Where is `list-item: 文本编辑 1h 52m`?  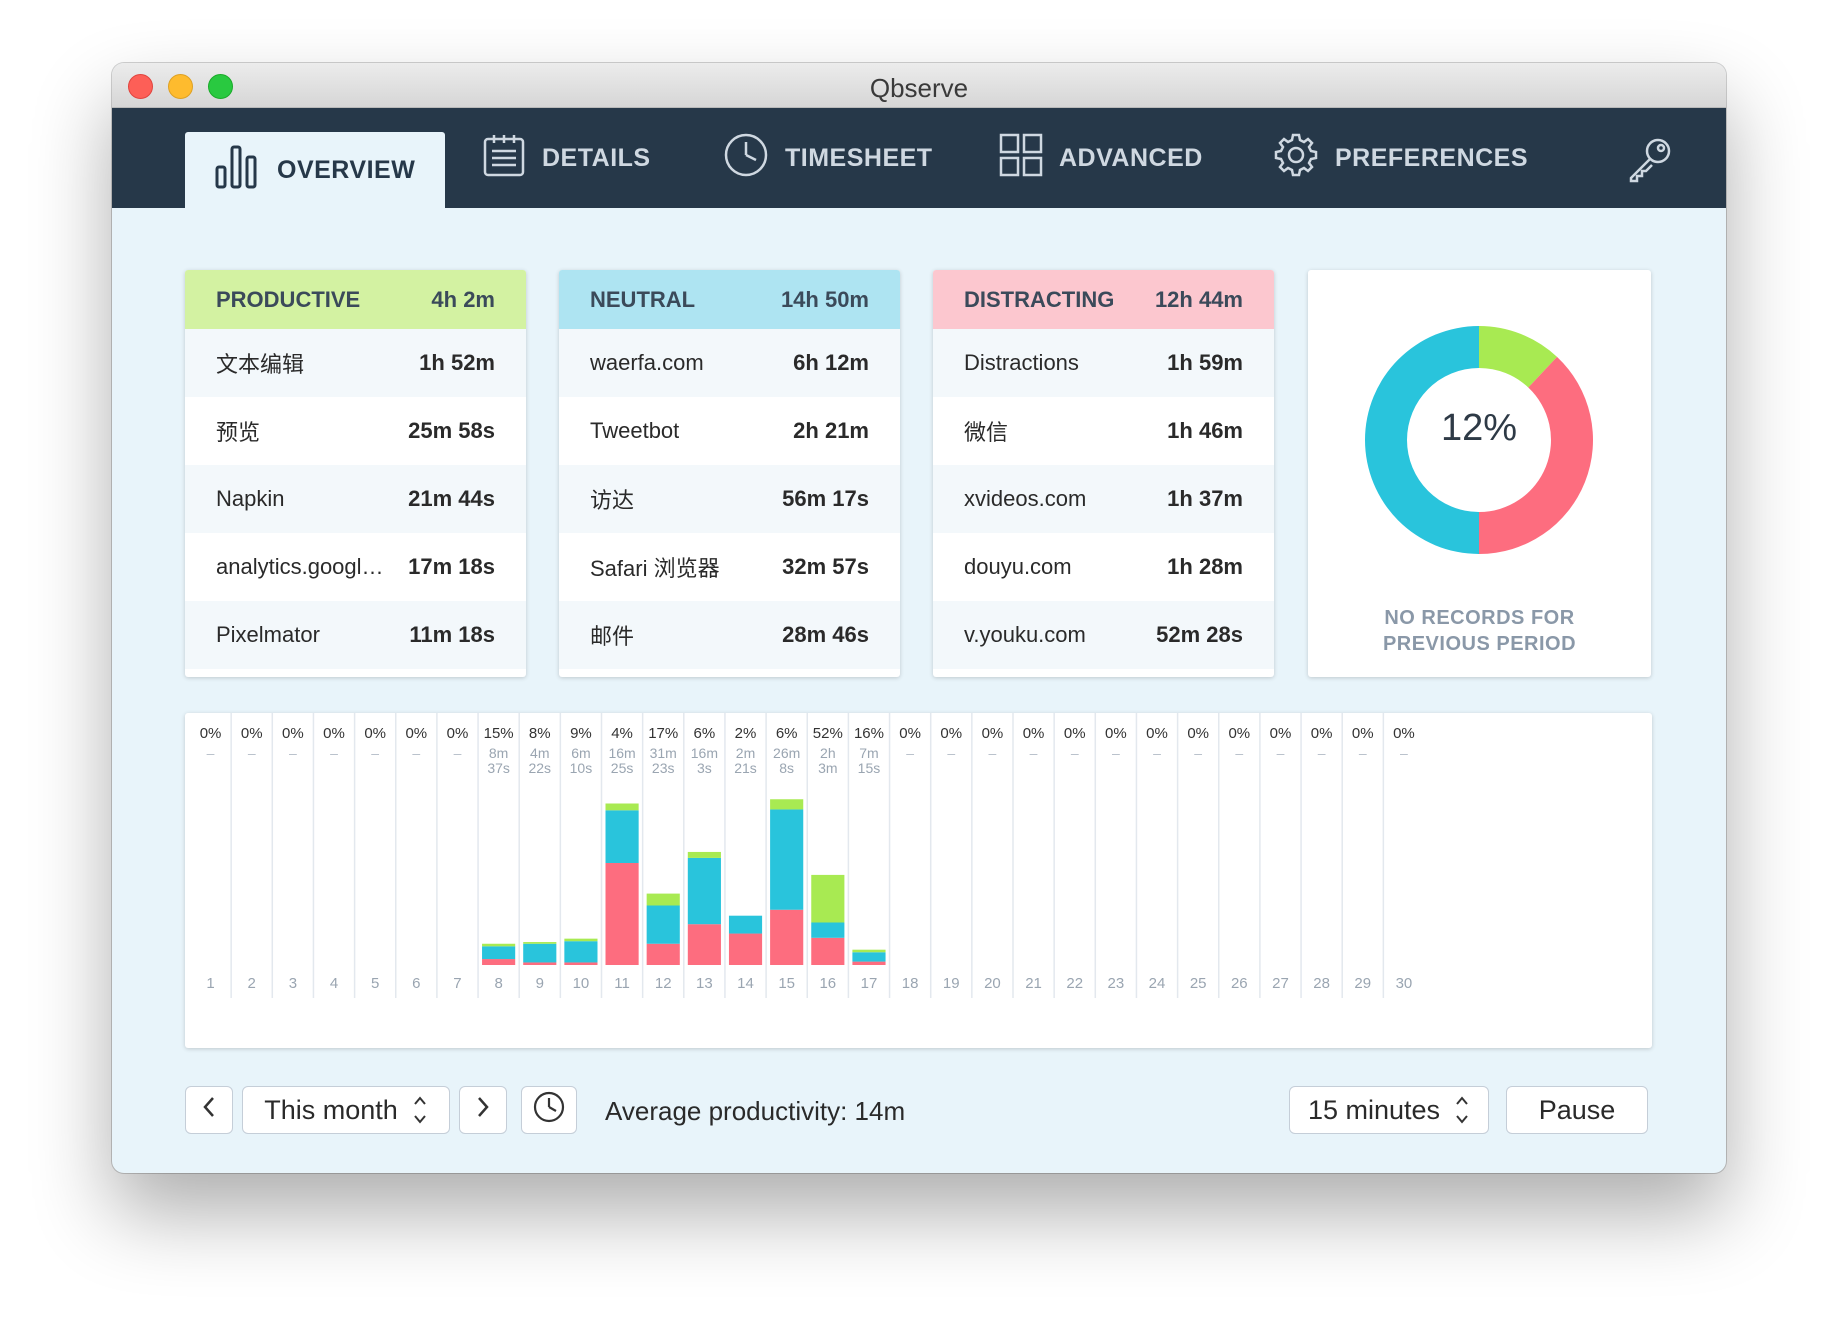 list-item: 文本编辑 1h 52m is located at coordinates (355, 363).